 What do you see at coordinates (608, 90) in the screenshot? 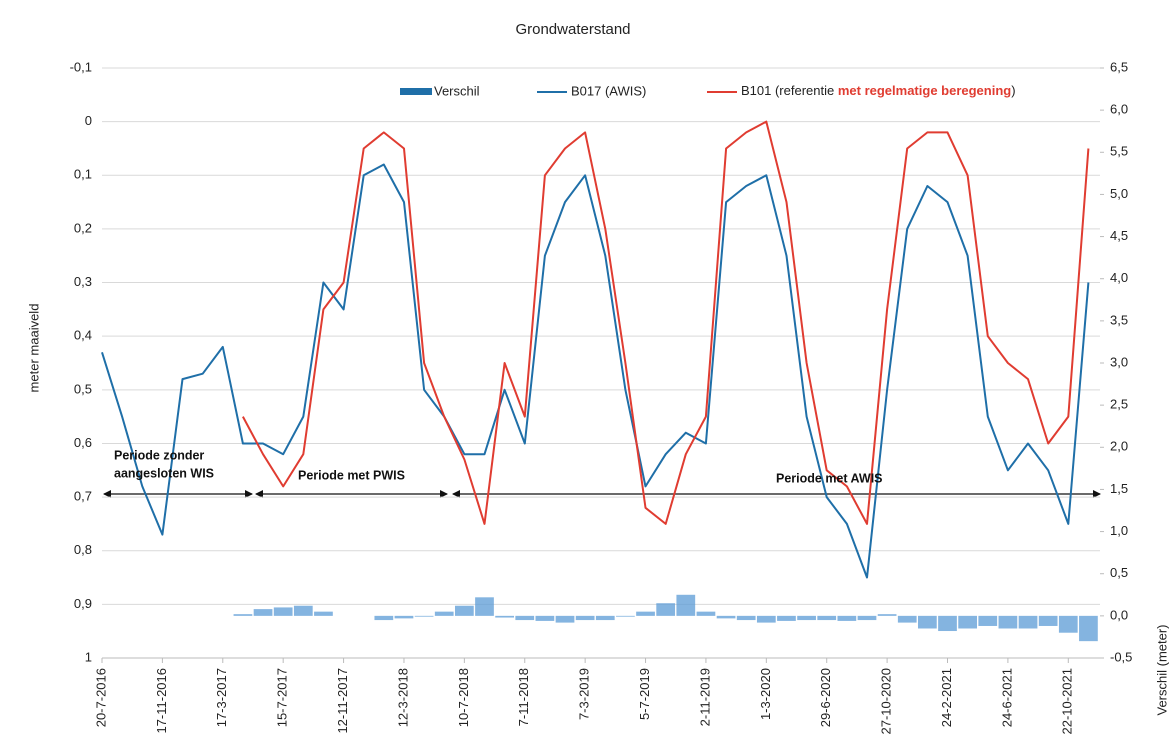
I see `legend-label: B017 (AWIS)` at bounding box center [608, 90].